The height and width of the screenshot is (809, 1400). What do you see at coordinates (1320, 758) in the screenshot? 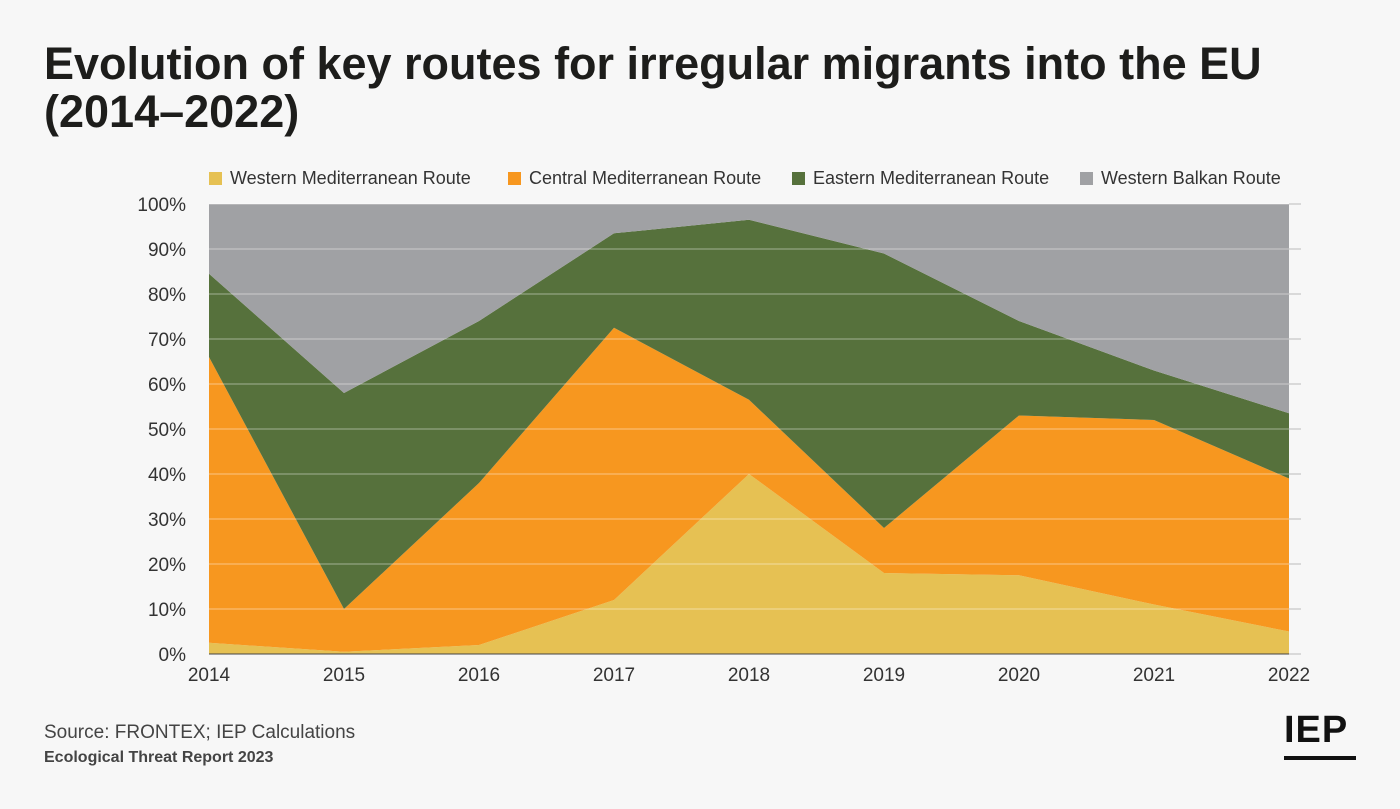
I see `logo-underline` at bounding box center [1320, 758].